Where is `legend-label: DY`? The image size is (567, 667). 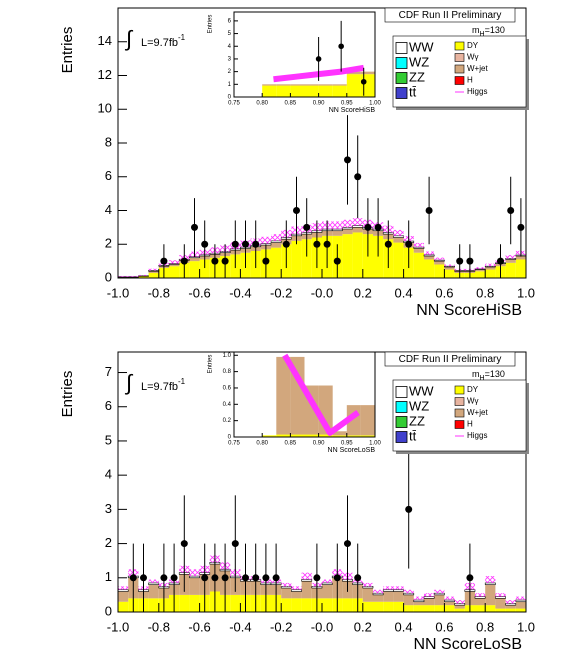 legend-label: DY is located at coordinates (473, 389).